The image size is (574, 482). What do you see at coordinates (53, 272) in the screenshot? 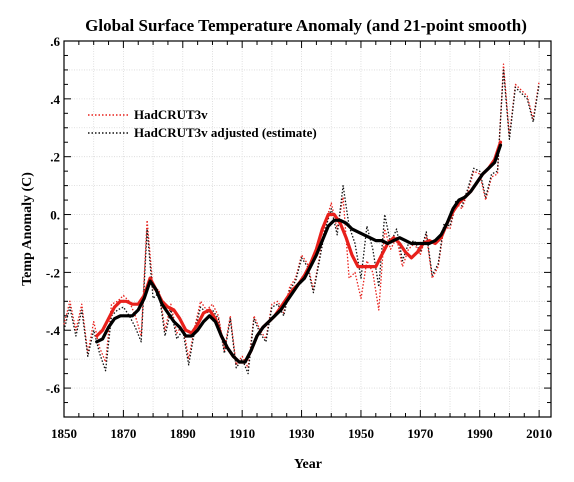
I see `y-tick-label: -.2` at bounding box center [53, 272].